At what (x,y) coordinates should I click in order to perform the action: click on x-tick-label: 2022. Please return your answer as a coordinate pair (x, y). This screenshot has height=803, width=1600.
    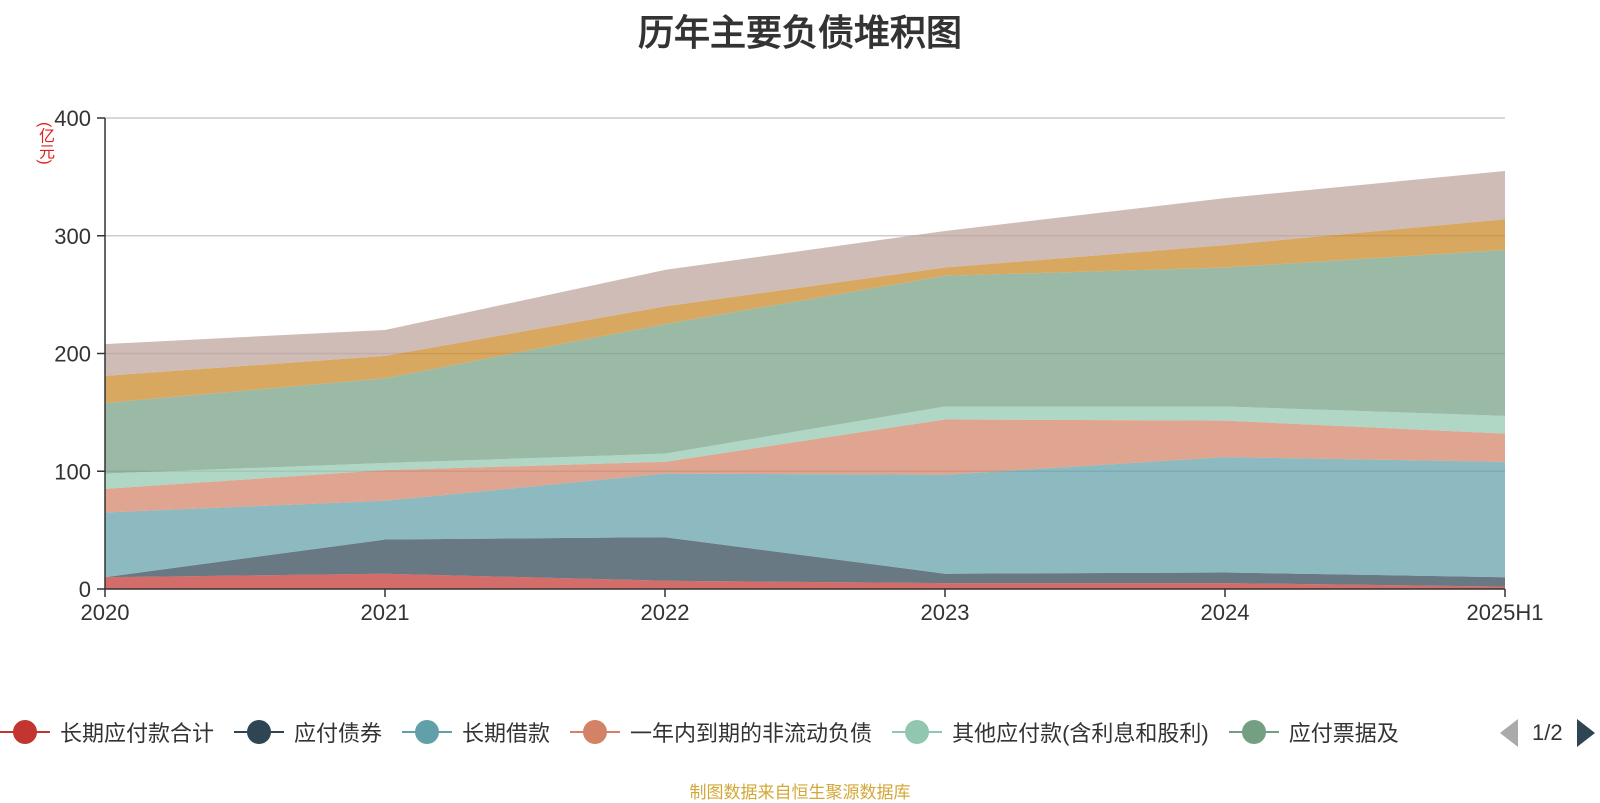
    Looking at the image, I should click on (665, 612).